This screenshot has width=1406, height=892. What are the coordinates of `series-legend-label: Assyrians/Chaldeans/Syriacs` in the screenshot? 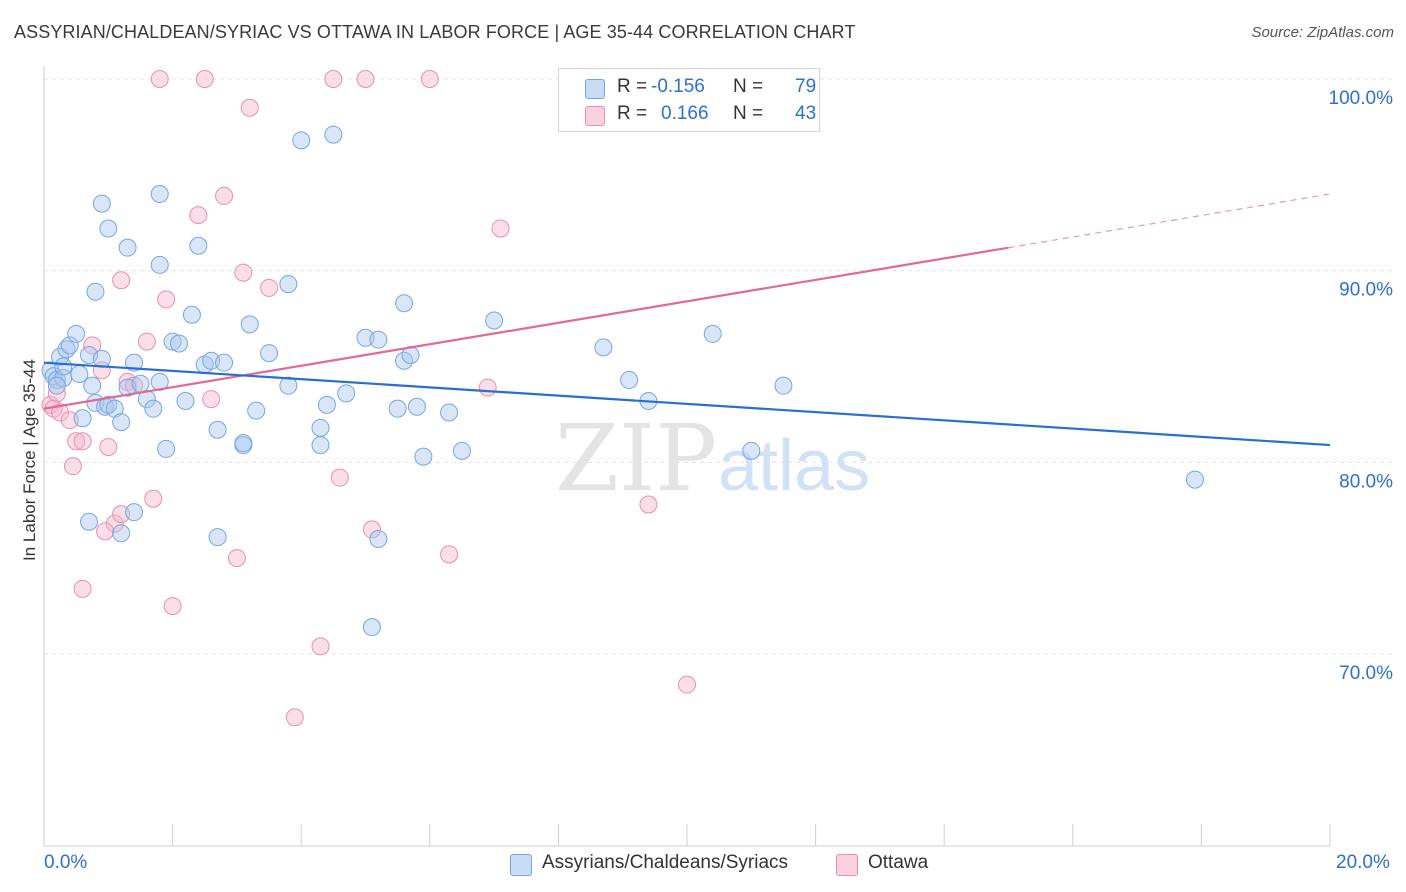 It's located at (665, 862).